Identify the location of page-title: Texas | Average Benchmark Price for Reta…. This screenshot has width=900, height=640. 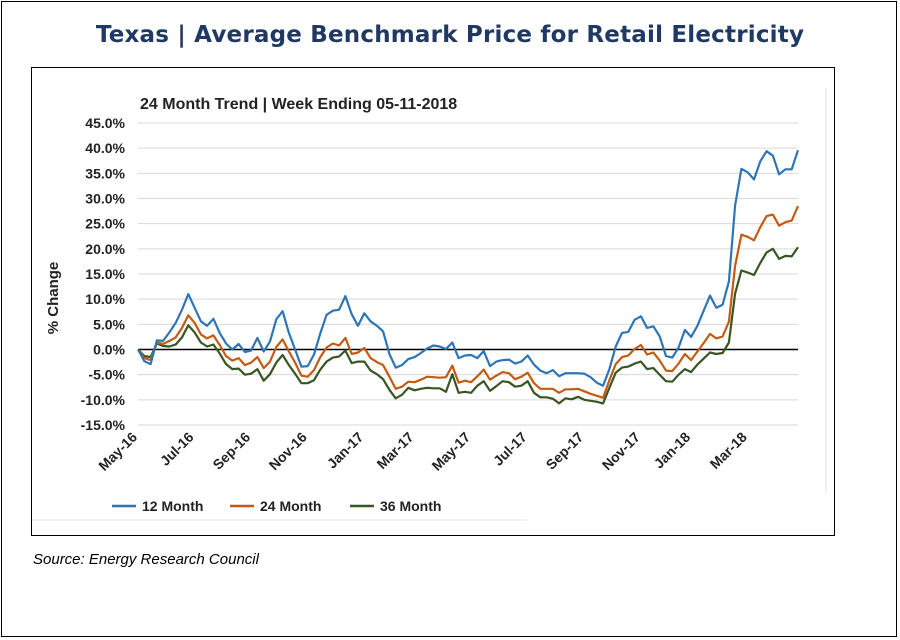
(450, 35).